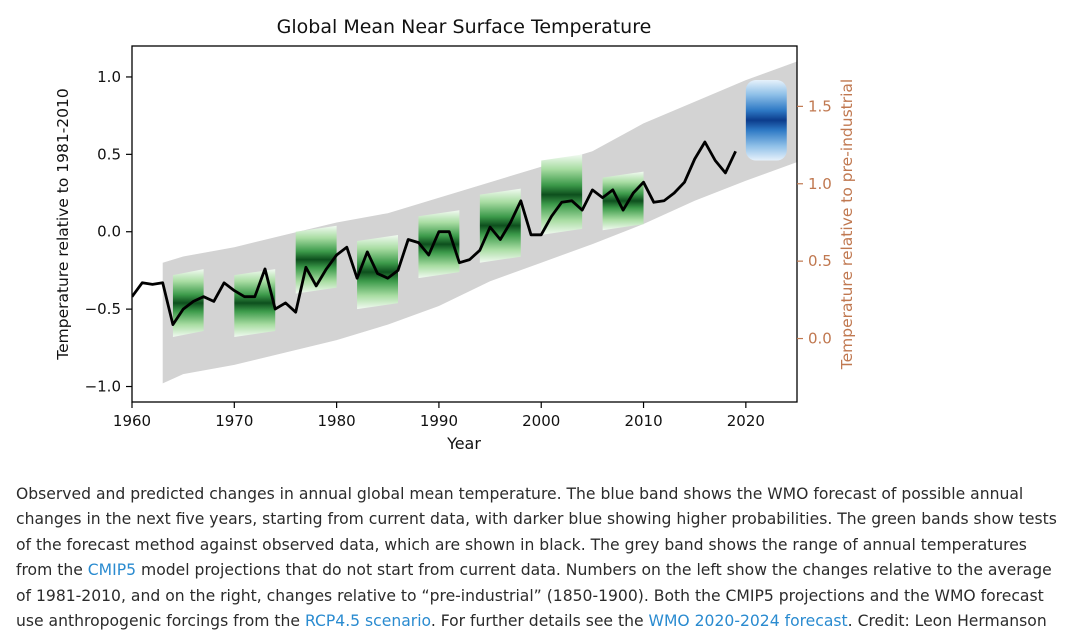 This screenshot has width=1080, height=643. What do you see at coordinates (109, 232) in the screenshot?
I see `y-tick-label-2: 0.0` at bounding box center [109, 232].